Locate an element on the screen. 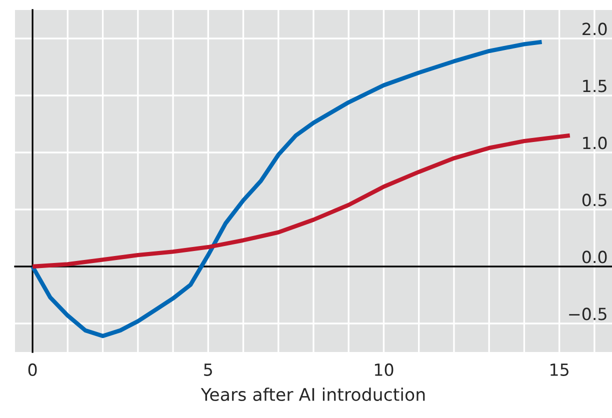  y-tick-label: 0.5 is located at coordinates (594, 200).